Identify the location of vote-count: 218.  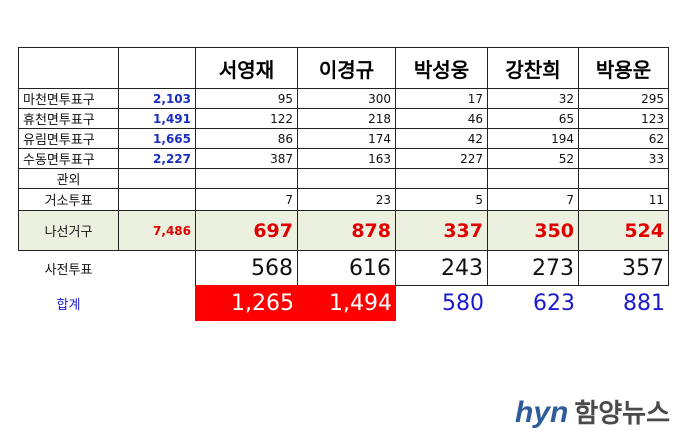
(346, 118).